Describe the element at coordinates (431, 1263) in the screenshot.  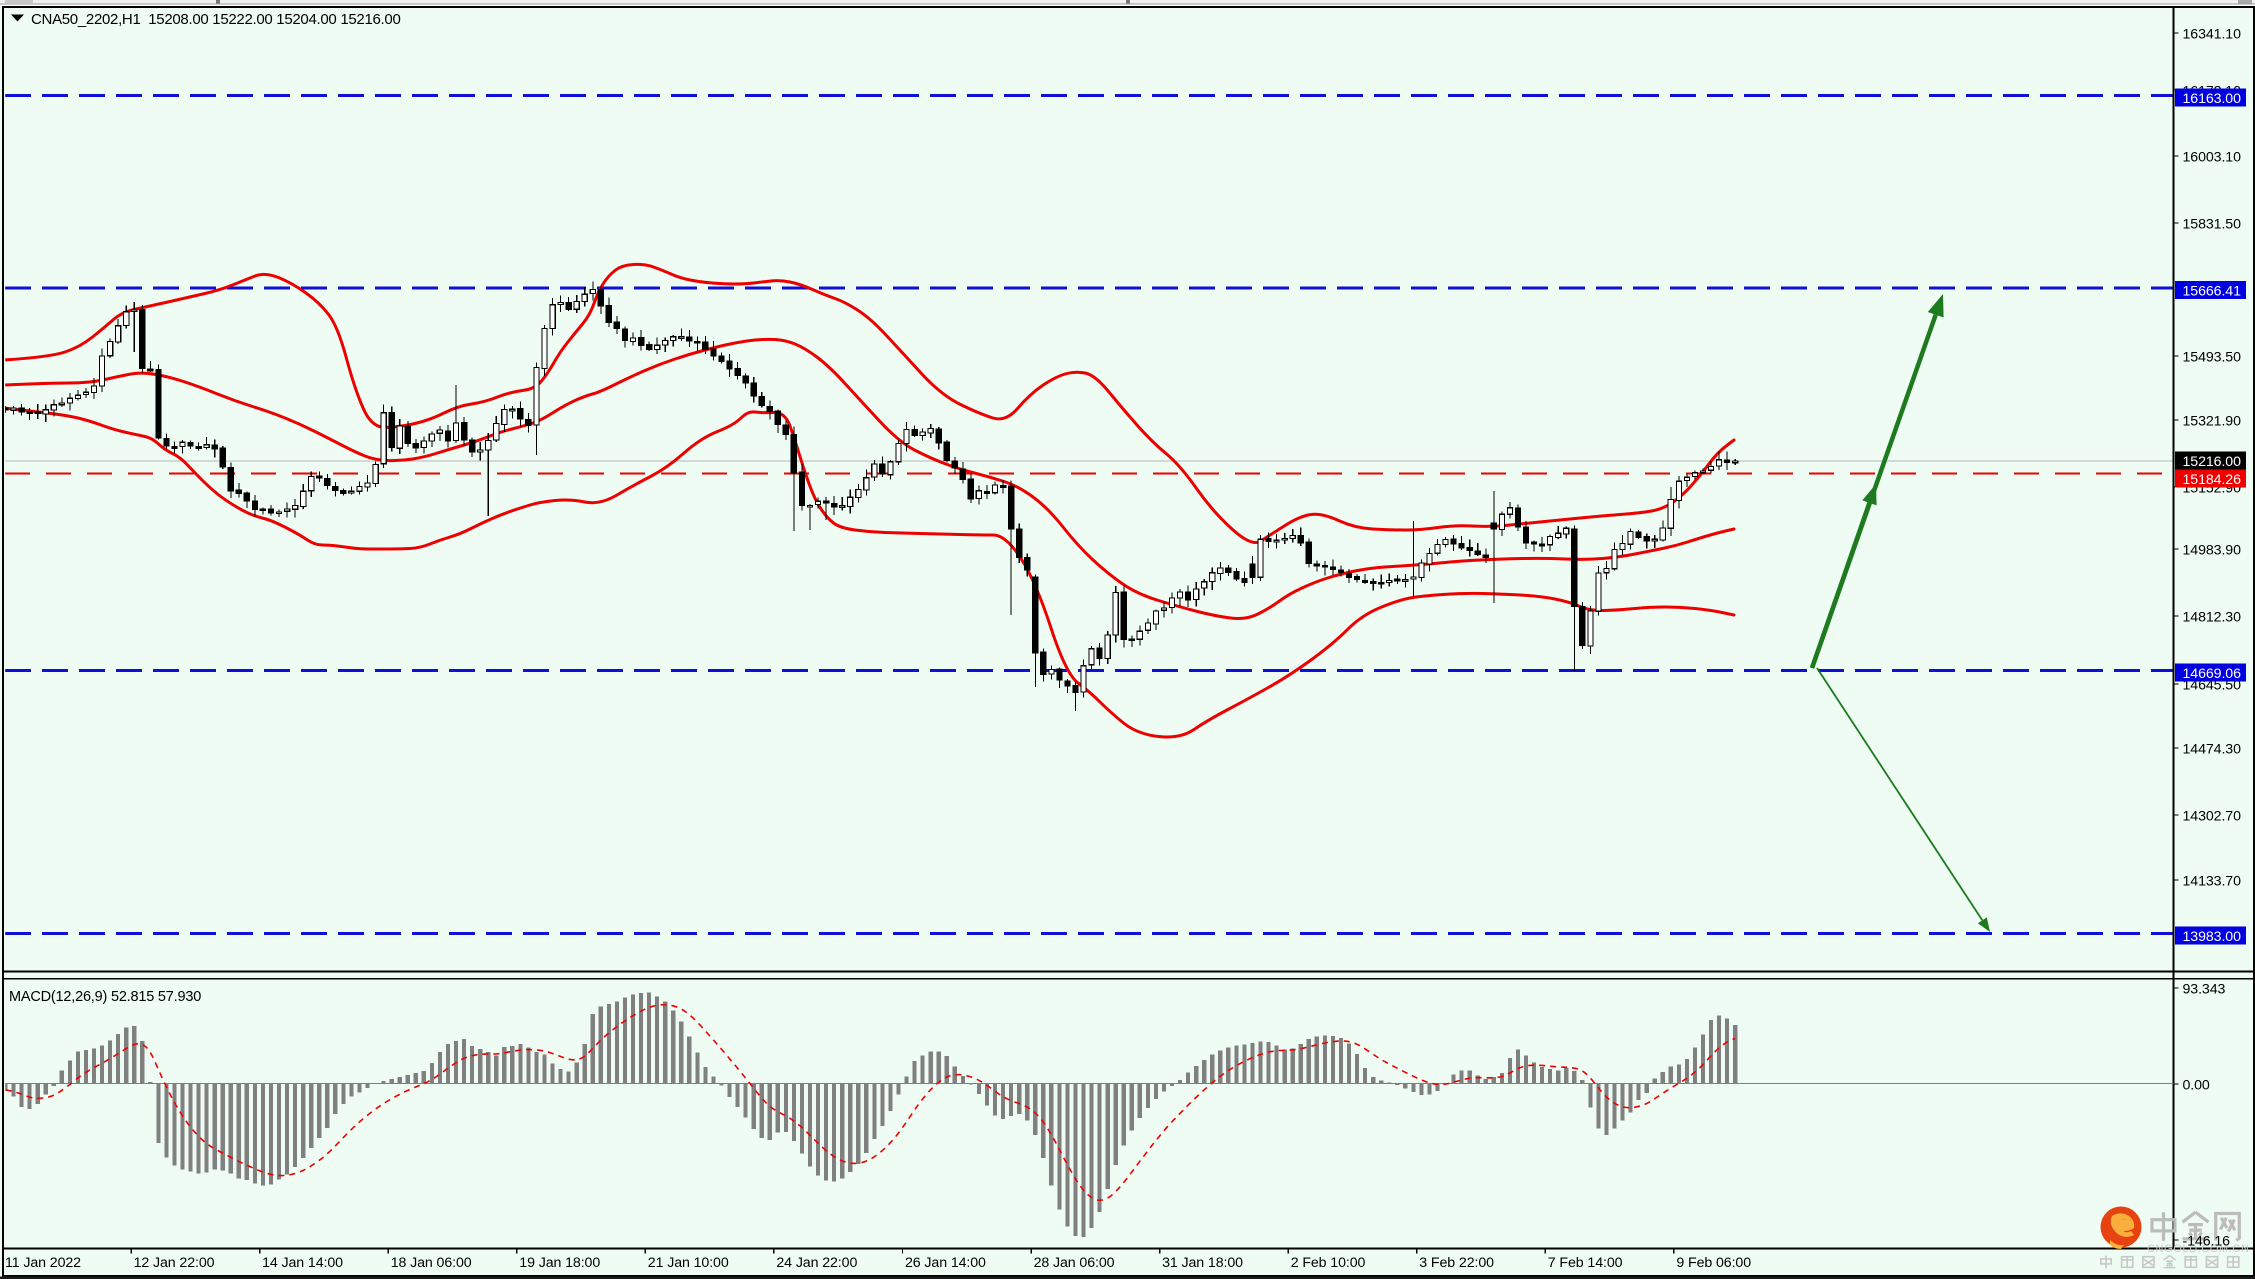
I see `svg-text: 18 Jan 06:00` at that location.